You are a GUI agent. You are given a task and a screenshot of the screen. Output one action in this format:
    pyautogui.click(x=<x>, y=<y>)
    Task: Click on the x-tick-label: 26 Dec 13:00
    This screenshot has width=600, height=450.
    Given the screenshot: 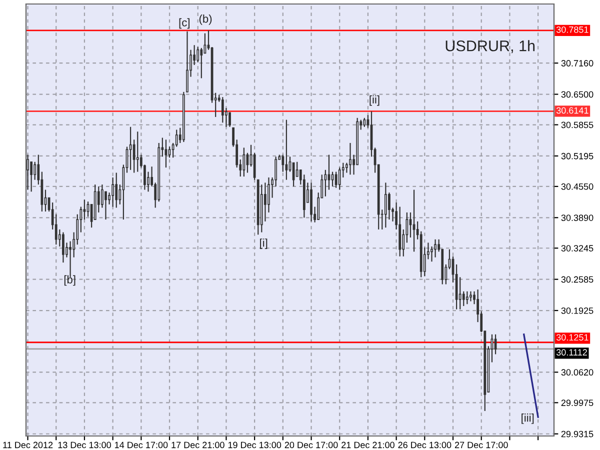 What is the action you would take?
    pyautogui.click(x=425, y=445)
    